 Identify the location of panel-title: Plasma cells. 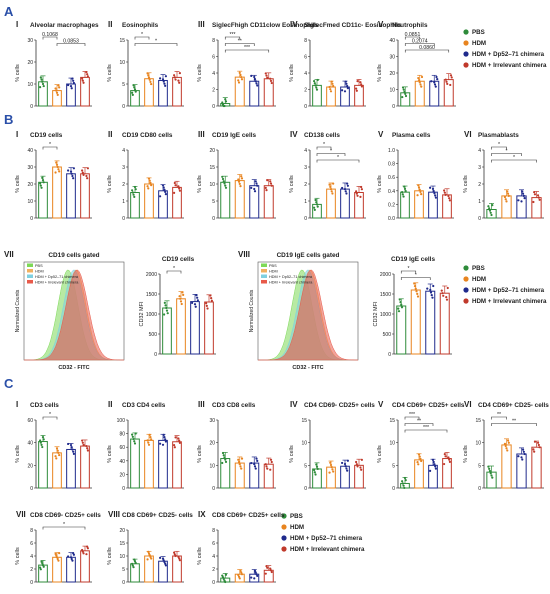
(411, 135).